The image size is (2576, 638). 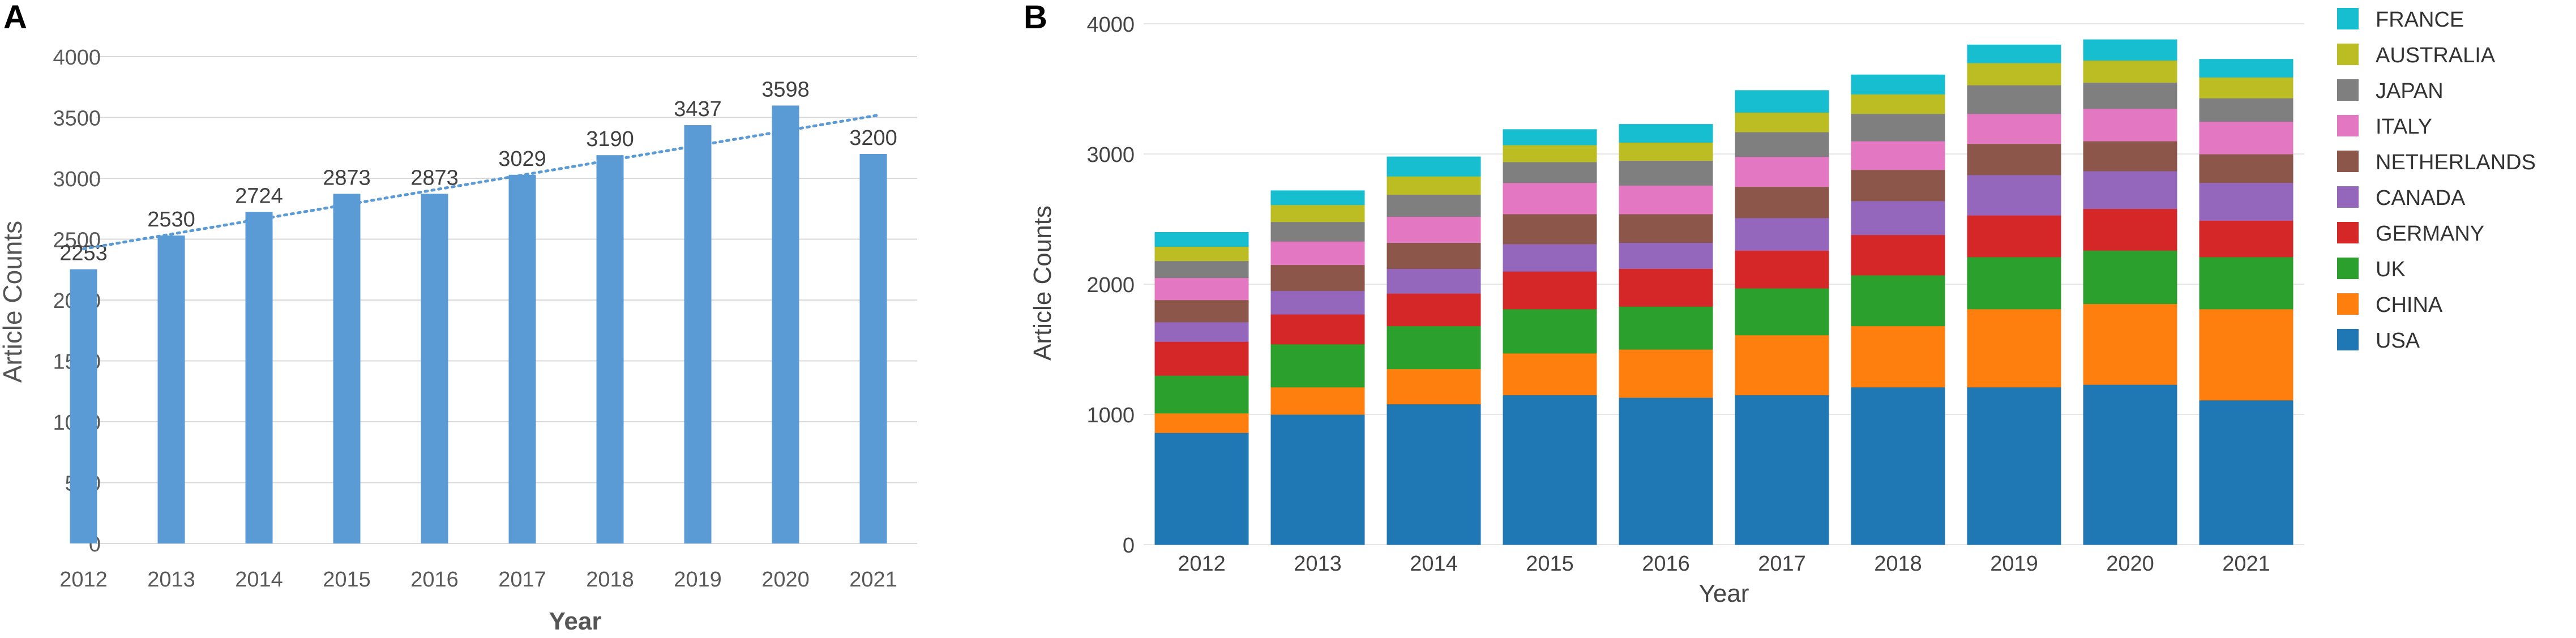 What do you see at coordinates (1035, 18) in the screenshot?
I see `panel-b-label: B` at bounding box center [1035, 18].